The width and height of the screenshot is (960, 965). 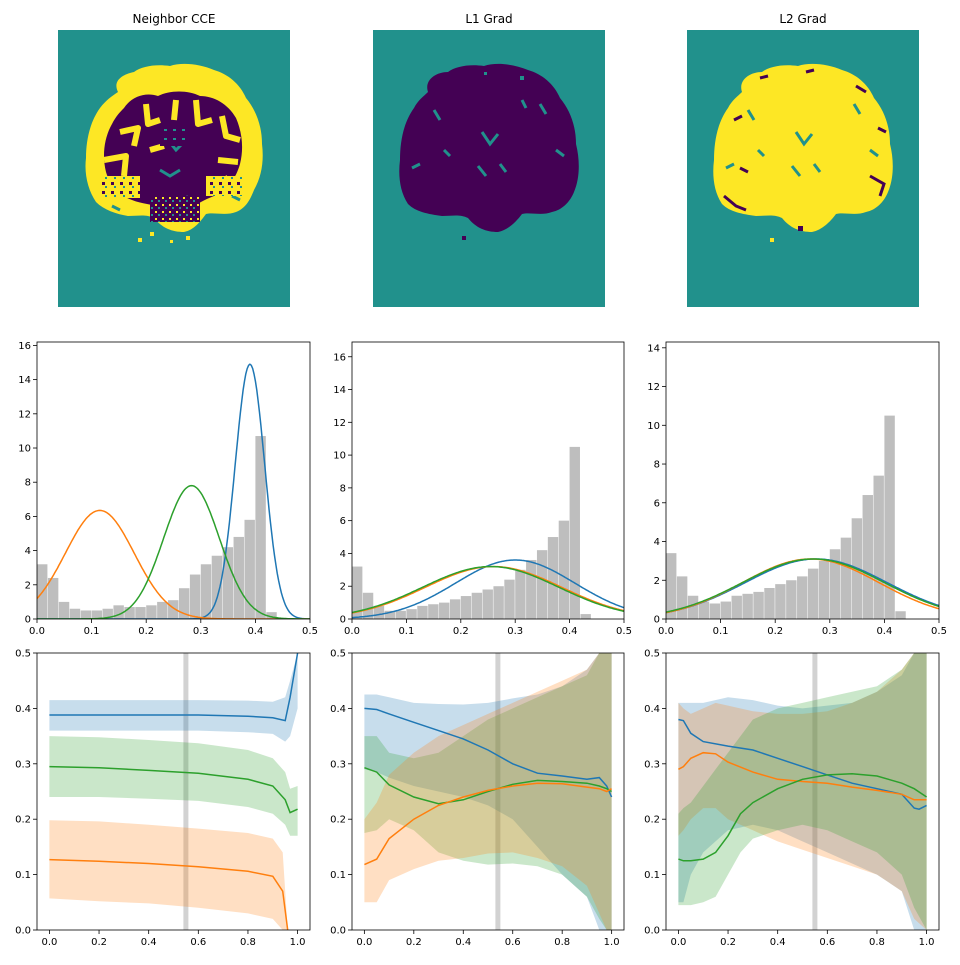 What do you see at coordinates (339, 357) in the screenshot?
I see `y-tick-label: 16` at bounding box center [339, 357].